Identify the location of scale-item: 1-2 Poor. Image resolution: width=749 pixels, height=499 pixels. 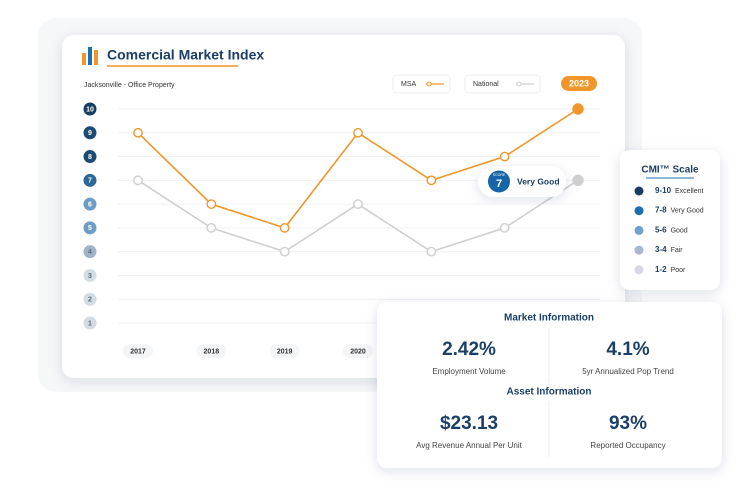
(670, 269).